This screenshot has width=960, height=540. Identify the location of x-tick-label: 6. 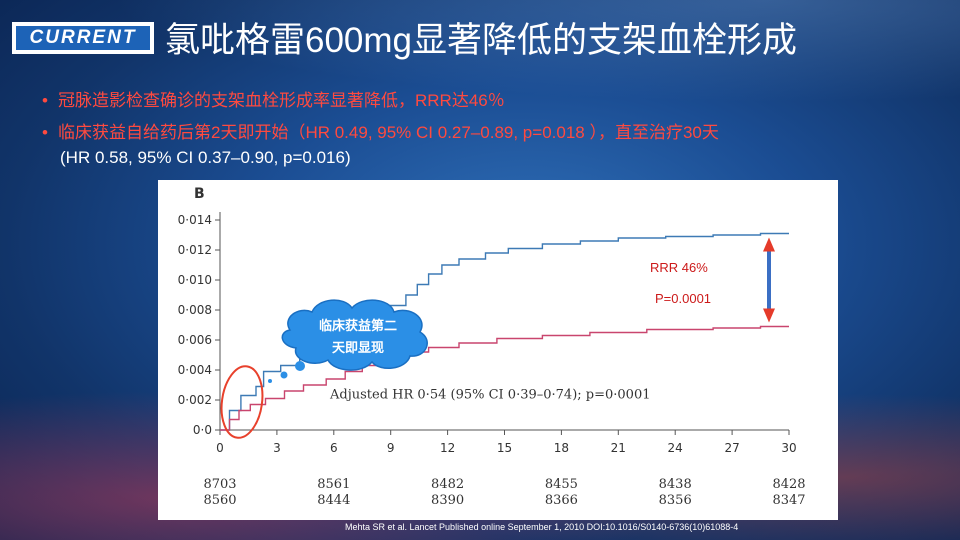
(334, 448).